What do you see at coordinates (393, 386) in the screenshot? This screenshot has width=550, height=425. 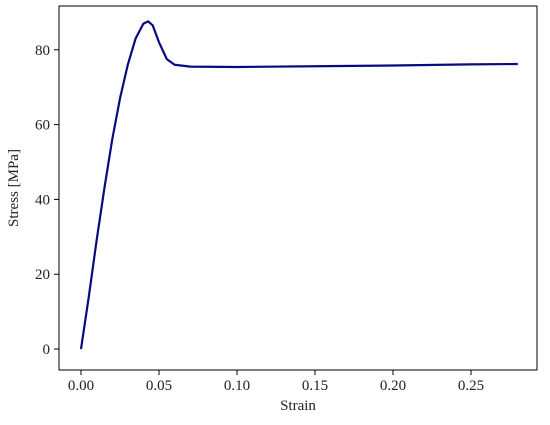 I see `x-tick-label: 0.20` at bounding box center [393, 386].